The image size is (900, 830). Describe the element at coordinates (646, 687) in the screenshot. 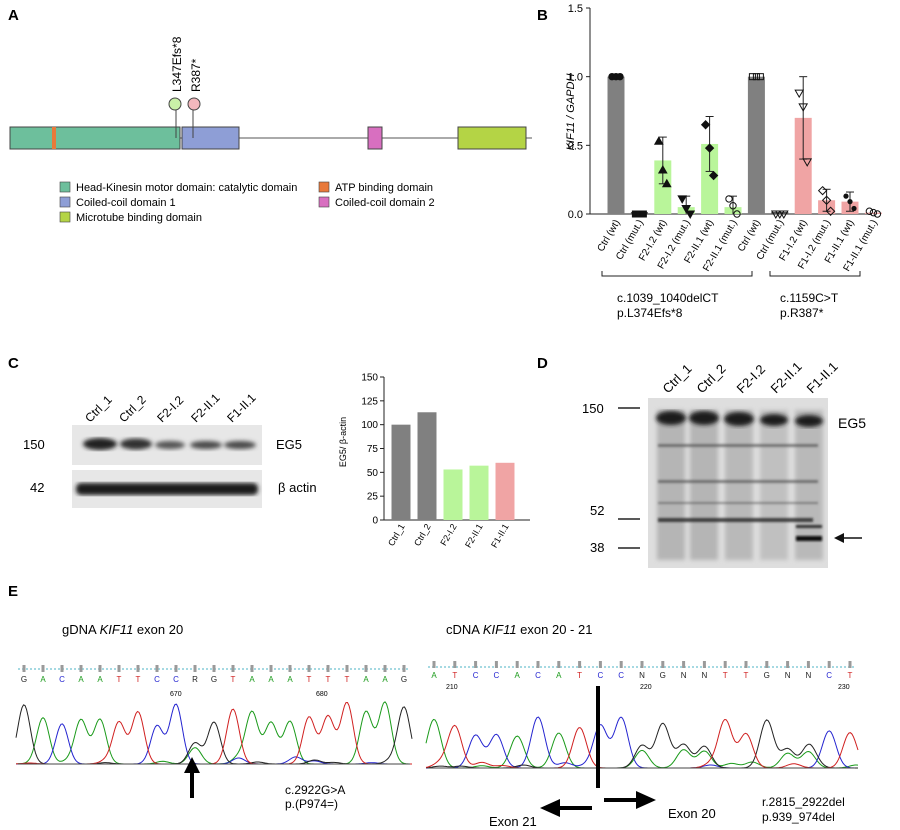

I see `position-label: 220` at that location.